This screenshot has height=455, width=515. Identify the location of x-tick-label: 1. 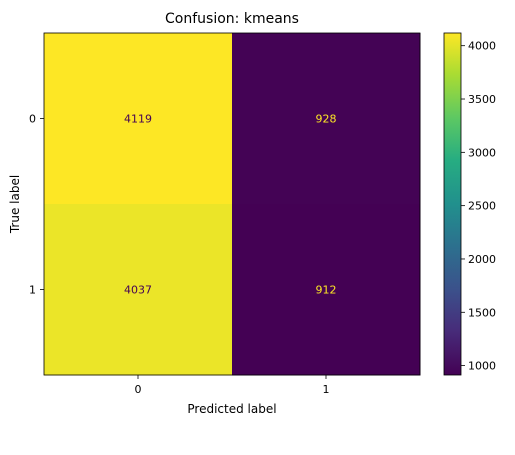
(326, 389).